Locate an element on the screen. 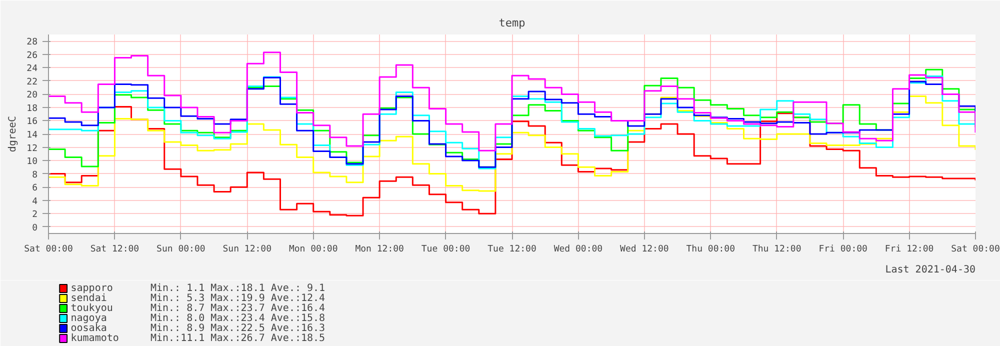 This screenshot has width=1000, height=346. x-tick-label: Tue 00:00 is located at coordinates (445, 249).